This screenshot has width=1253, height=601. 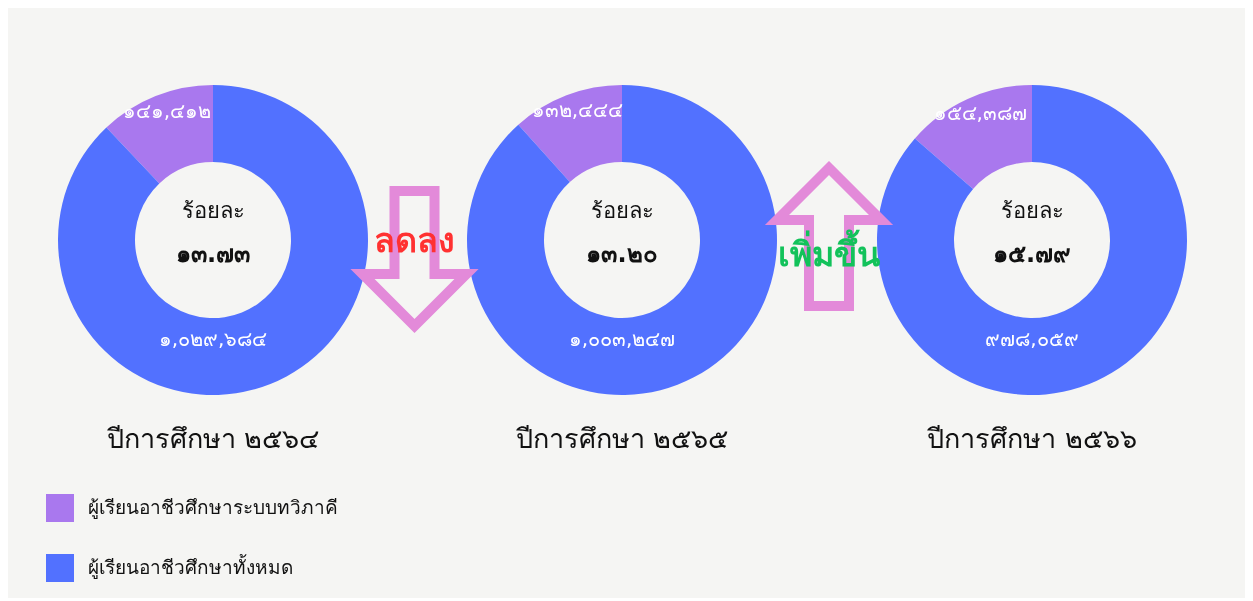 What do you see at coordinates (213, 338) in the screenshot?
I see `data-label: ๑,๐๒๙,๖๘๔` at bounding box center [213, 338].